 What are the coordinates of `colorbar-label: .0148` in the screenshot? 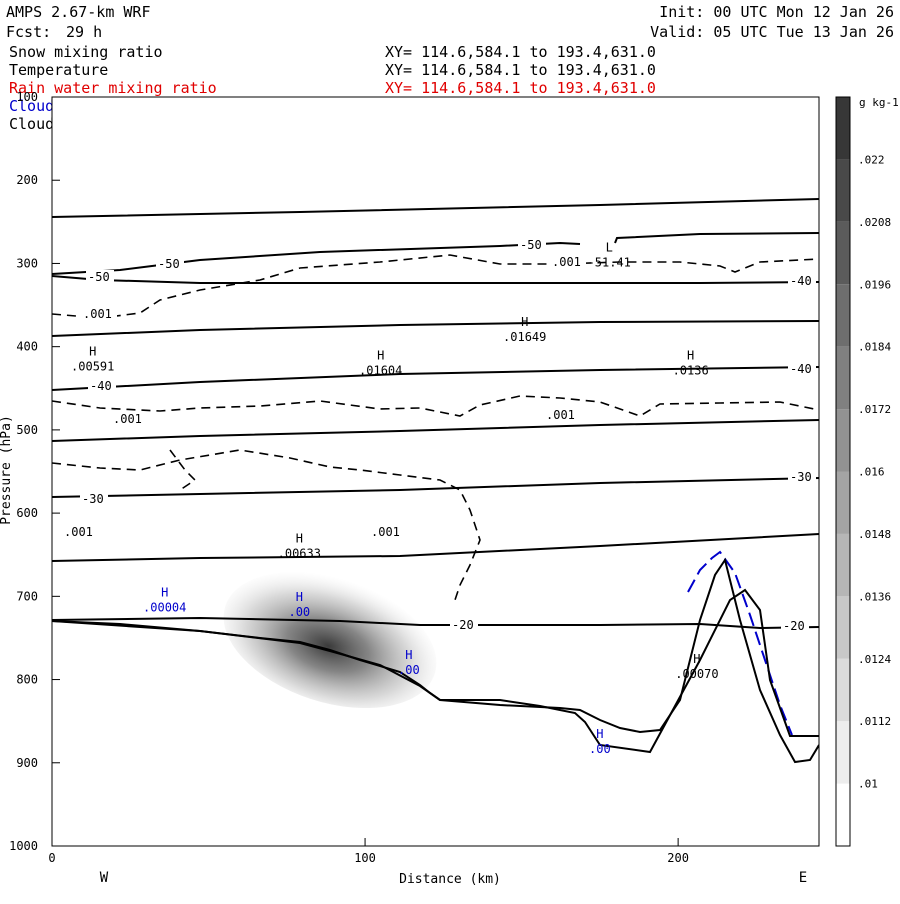 It's located at (874, 534).